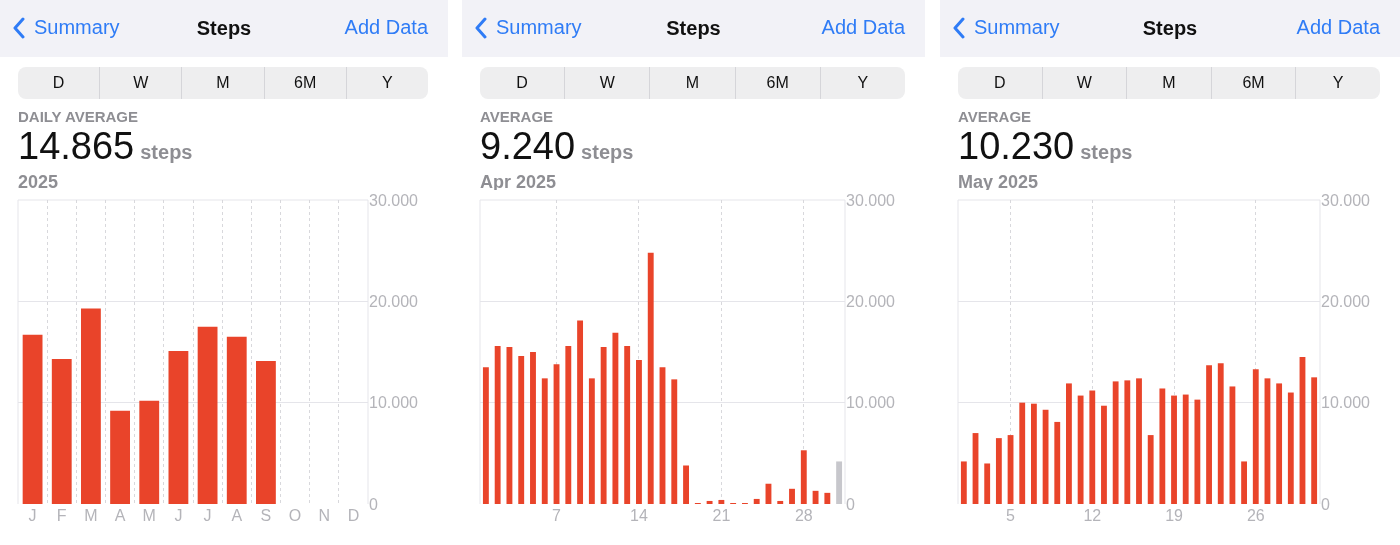  I want to click on text: 9.240, so click(528, 146).